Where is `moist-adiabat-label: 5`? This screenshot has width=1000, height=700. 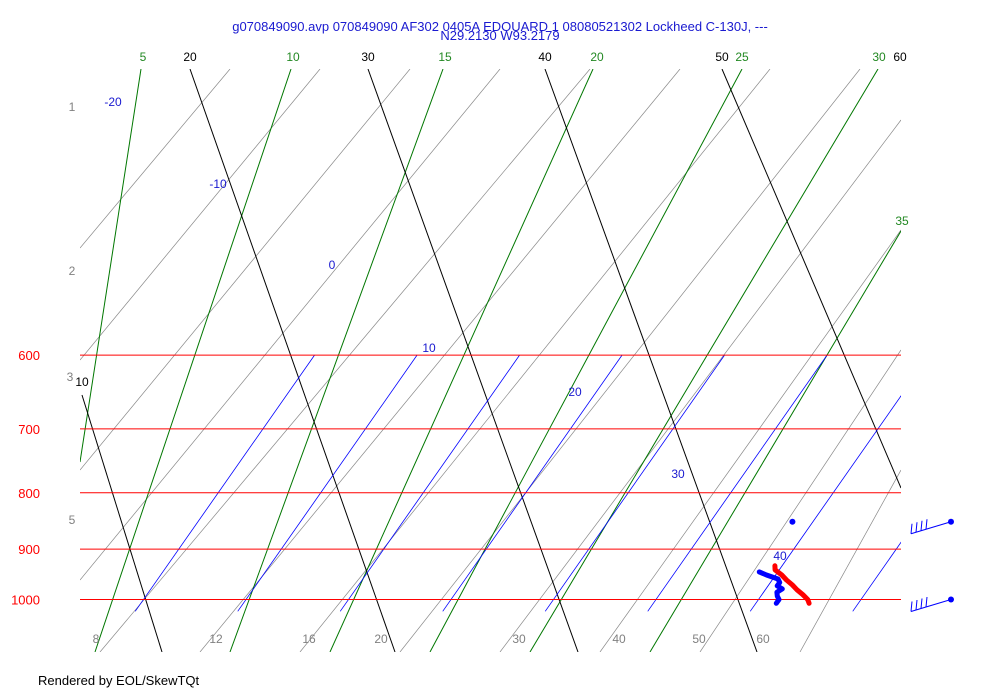
moist-adiabat-label: 5 is located at coordinates (143, 57).